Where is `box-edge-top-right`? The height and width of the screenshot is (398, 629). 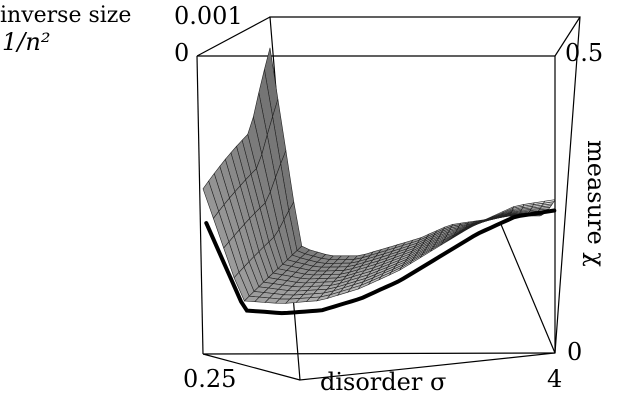 box-edge-top-right is located at coordinates (567, 36).